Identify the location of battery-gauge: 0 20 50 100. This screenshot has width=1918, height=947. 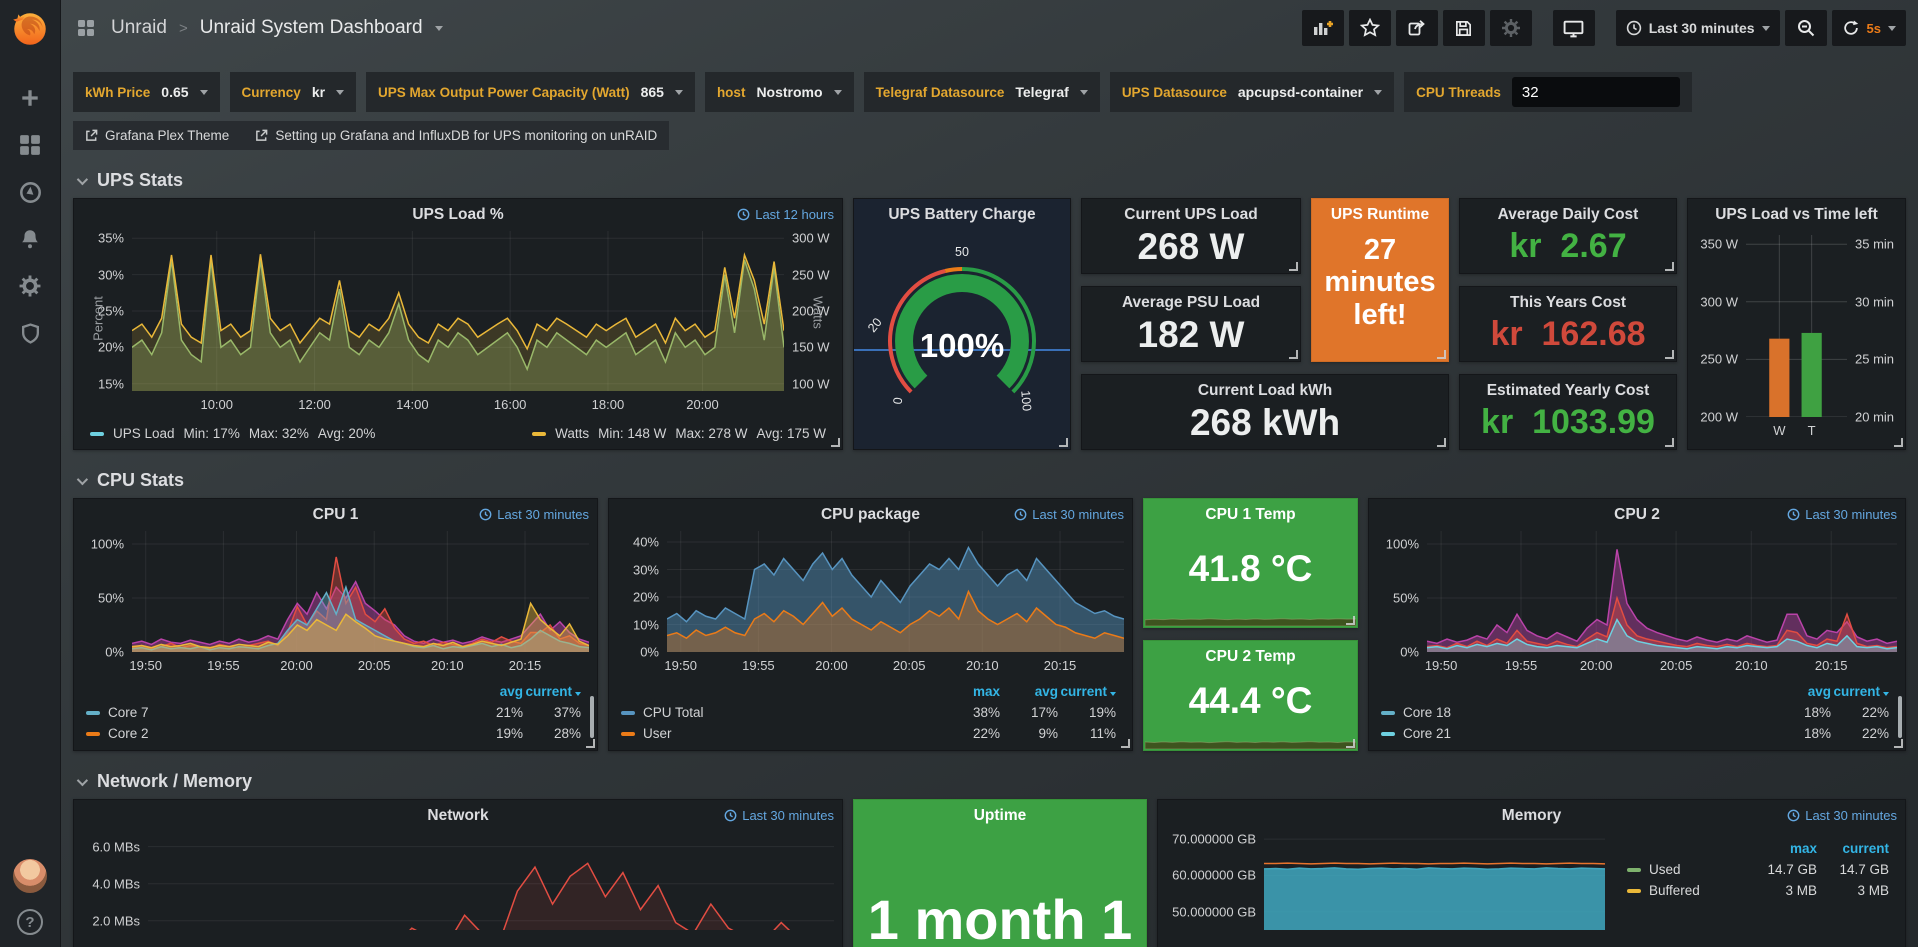
(962, 336).